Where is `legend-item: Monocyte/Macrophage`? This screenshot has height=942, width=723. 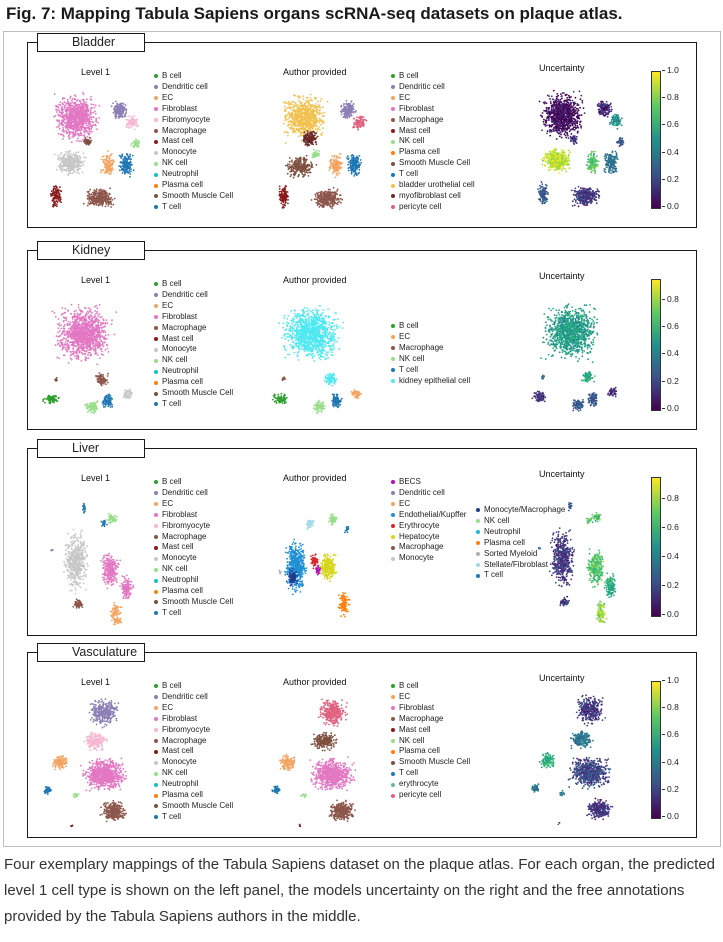
legend-item: Monocyte/Macrophage is located at coordinates (520, 510).